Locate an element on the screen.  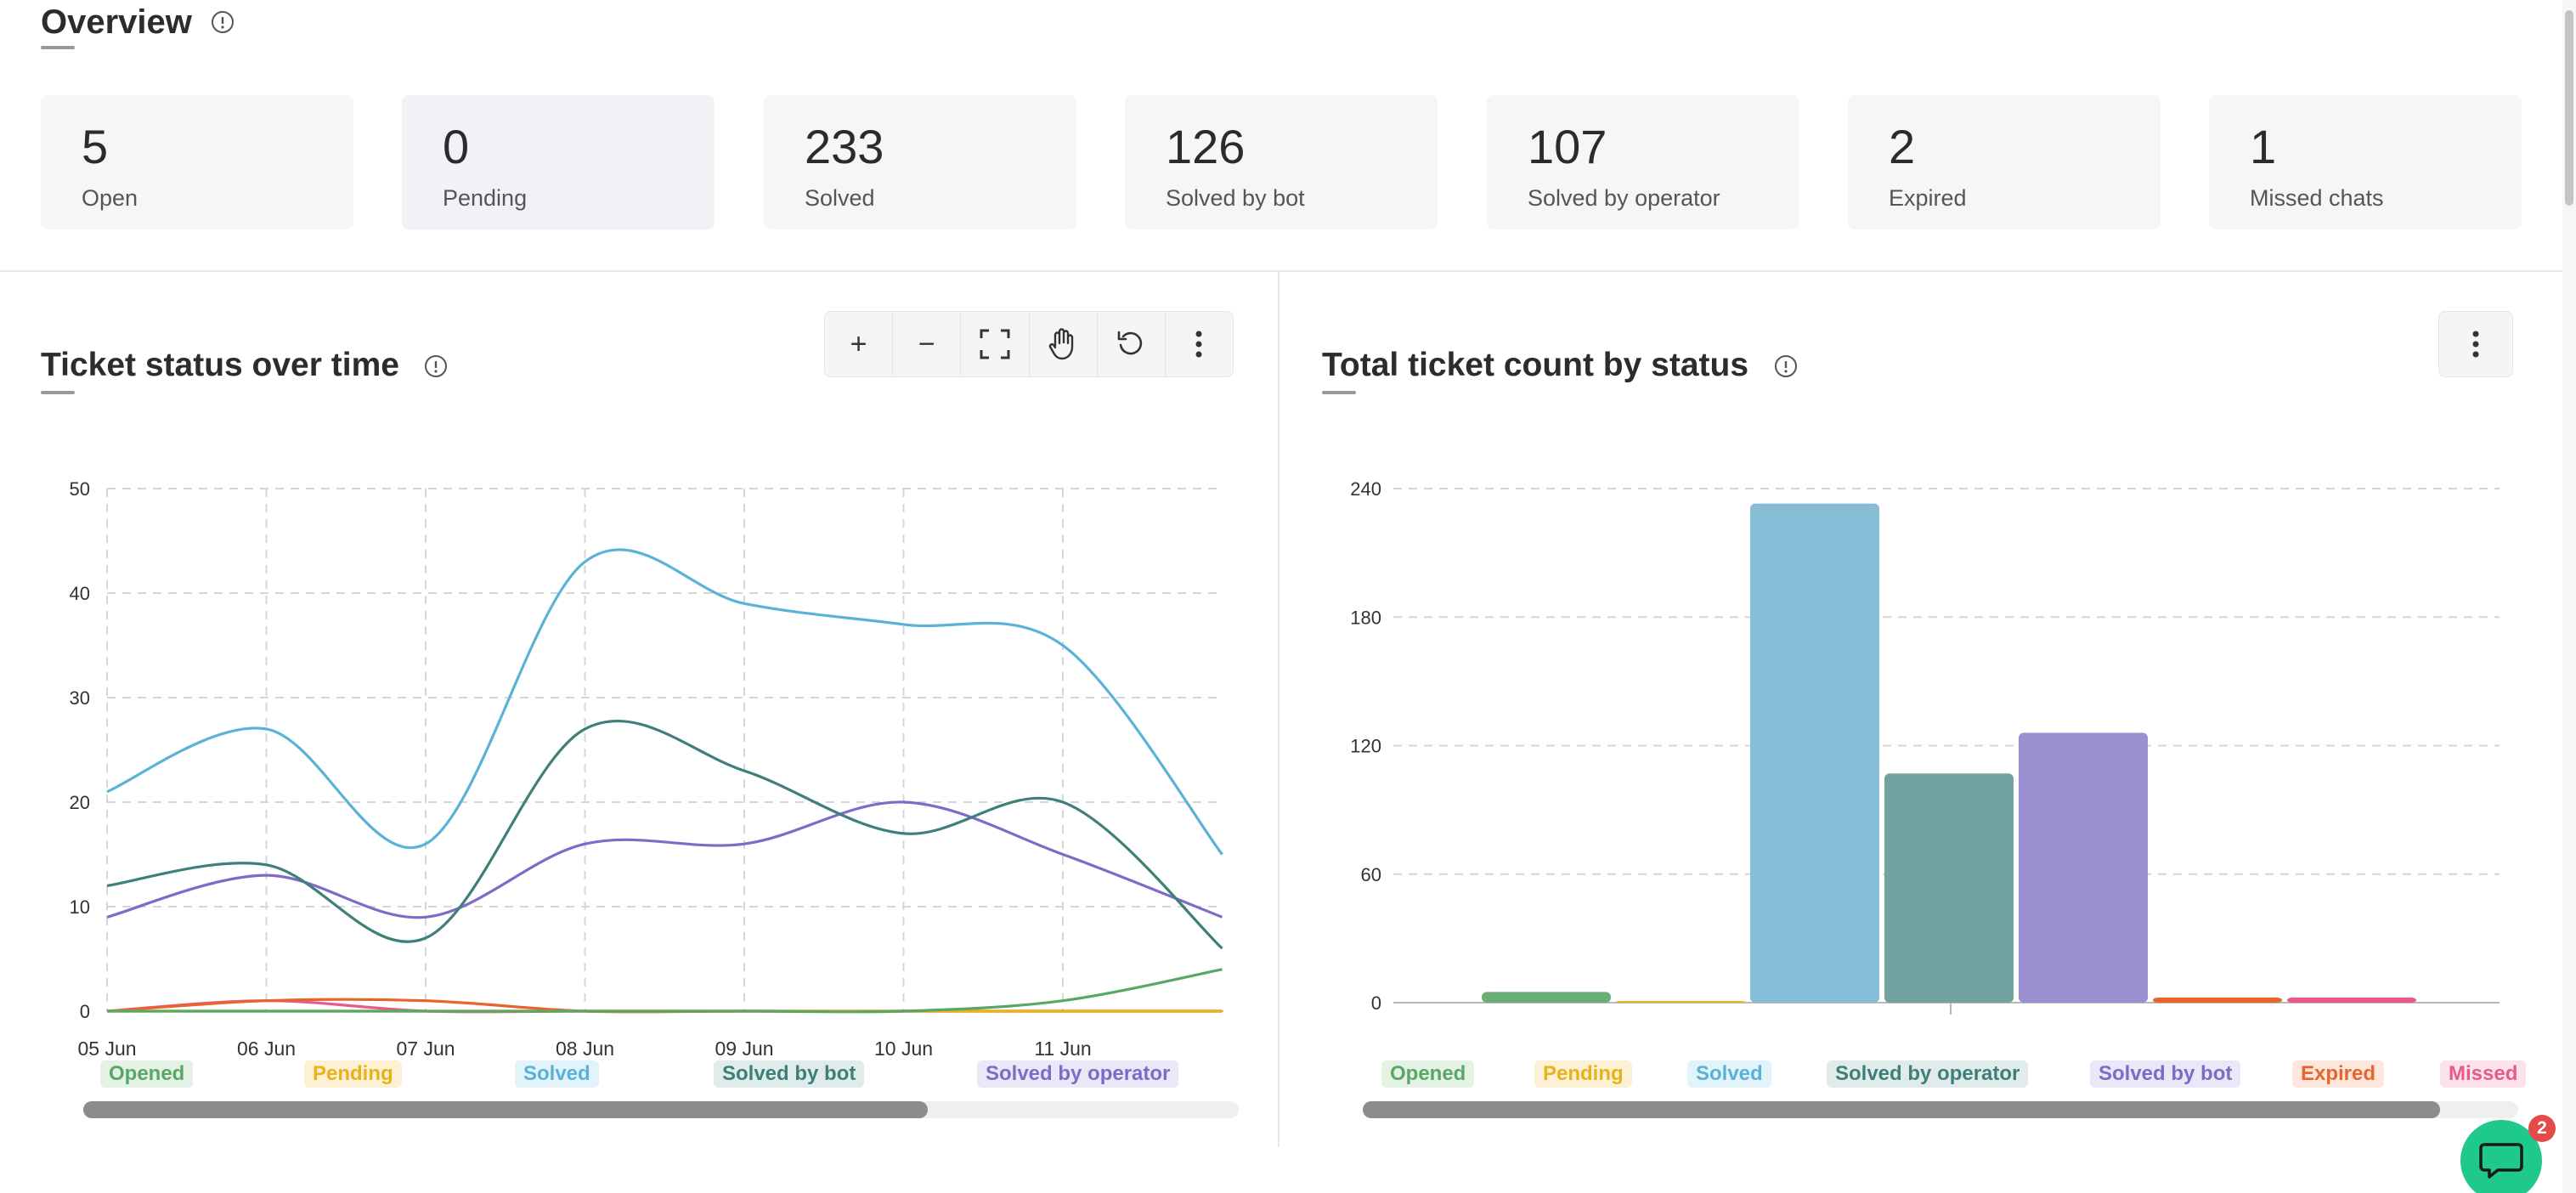
y-tick-label: 50 is located at coordinates (80, 489).